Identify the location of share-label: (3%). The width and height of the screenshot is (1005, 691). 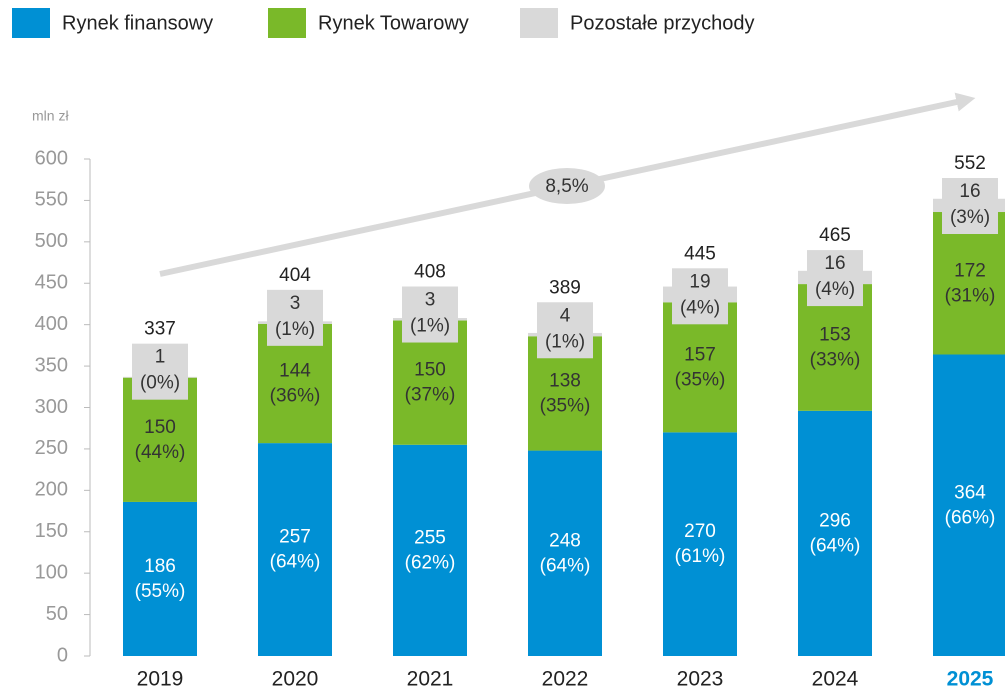
(970, 217).